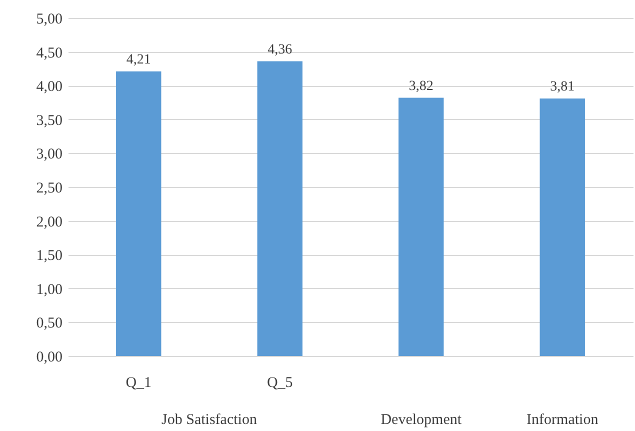 The image size is (635, 431). What do you see at coordinates (139, 383) in the screenshot?
I see `x-tick-label: Q_1` at bounding box center [139, 383].